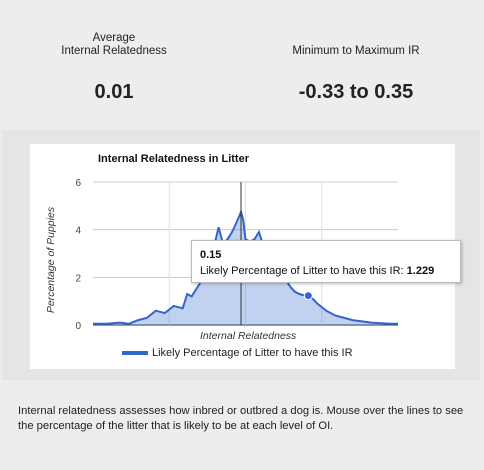  What do you see at coordinates (78, 231) in the screenshot?
I see `y-tick-label: 4` at bounding box center [78, 231].